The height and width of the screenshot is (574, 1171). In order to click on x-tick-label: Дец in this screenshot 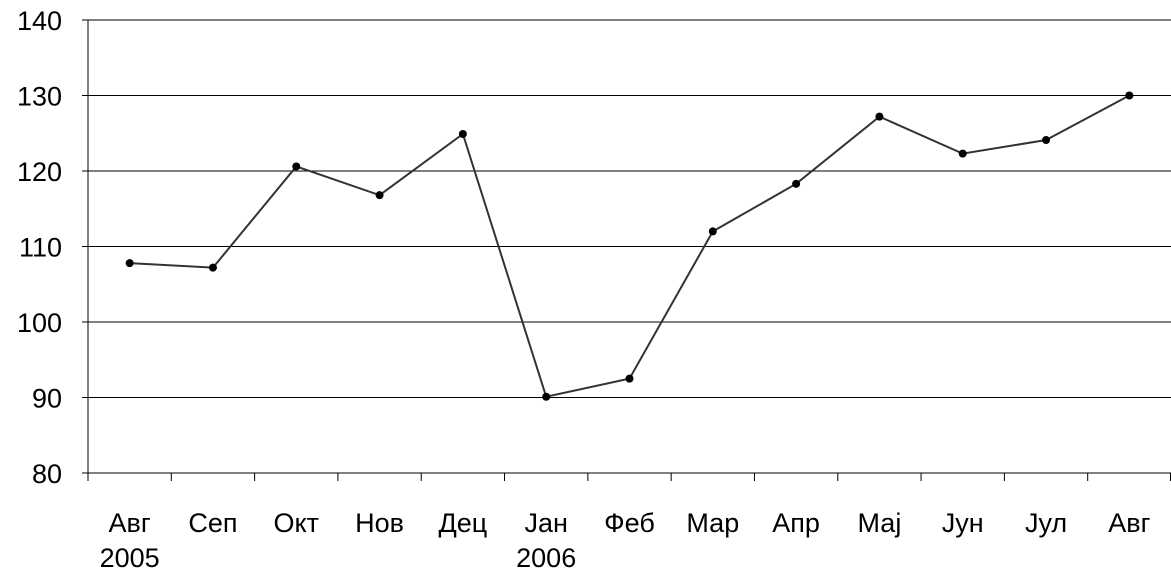, I will do `click(462, 523)`.